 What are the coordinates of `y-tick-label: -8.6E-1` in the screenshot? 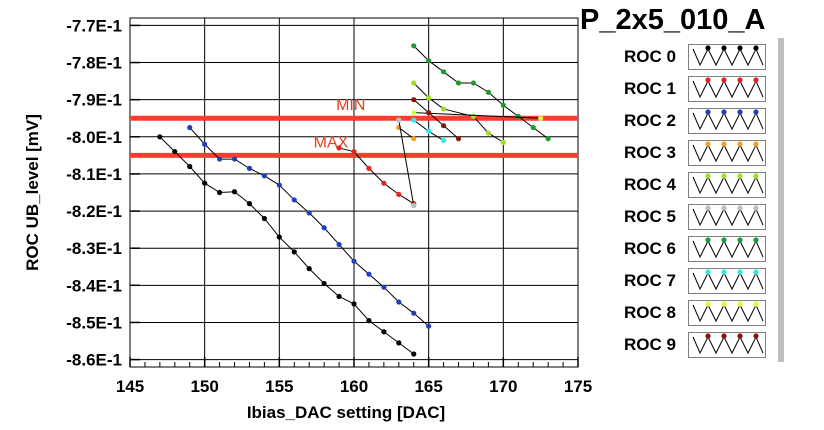 It's located at (94, 360).